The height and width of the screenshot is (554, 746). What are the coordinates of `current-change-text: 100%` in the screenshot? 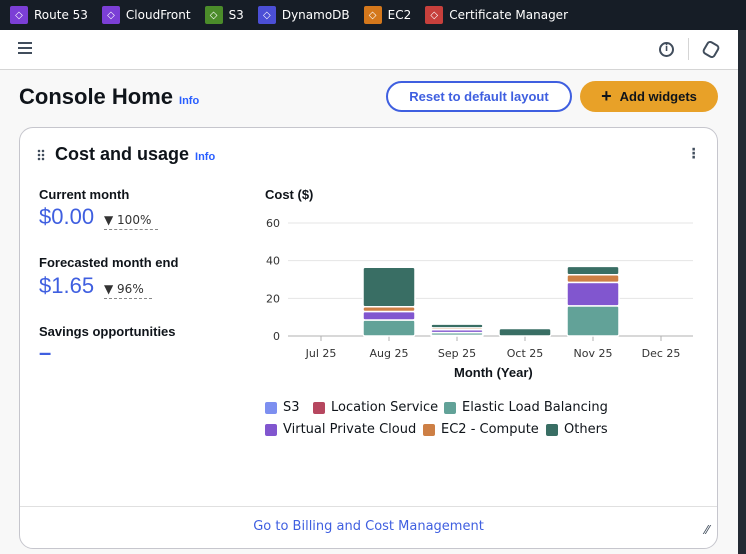 It's located at (134, 220).